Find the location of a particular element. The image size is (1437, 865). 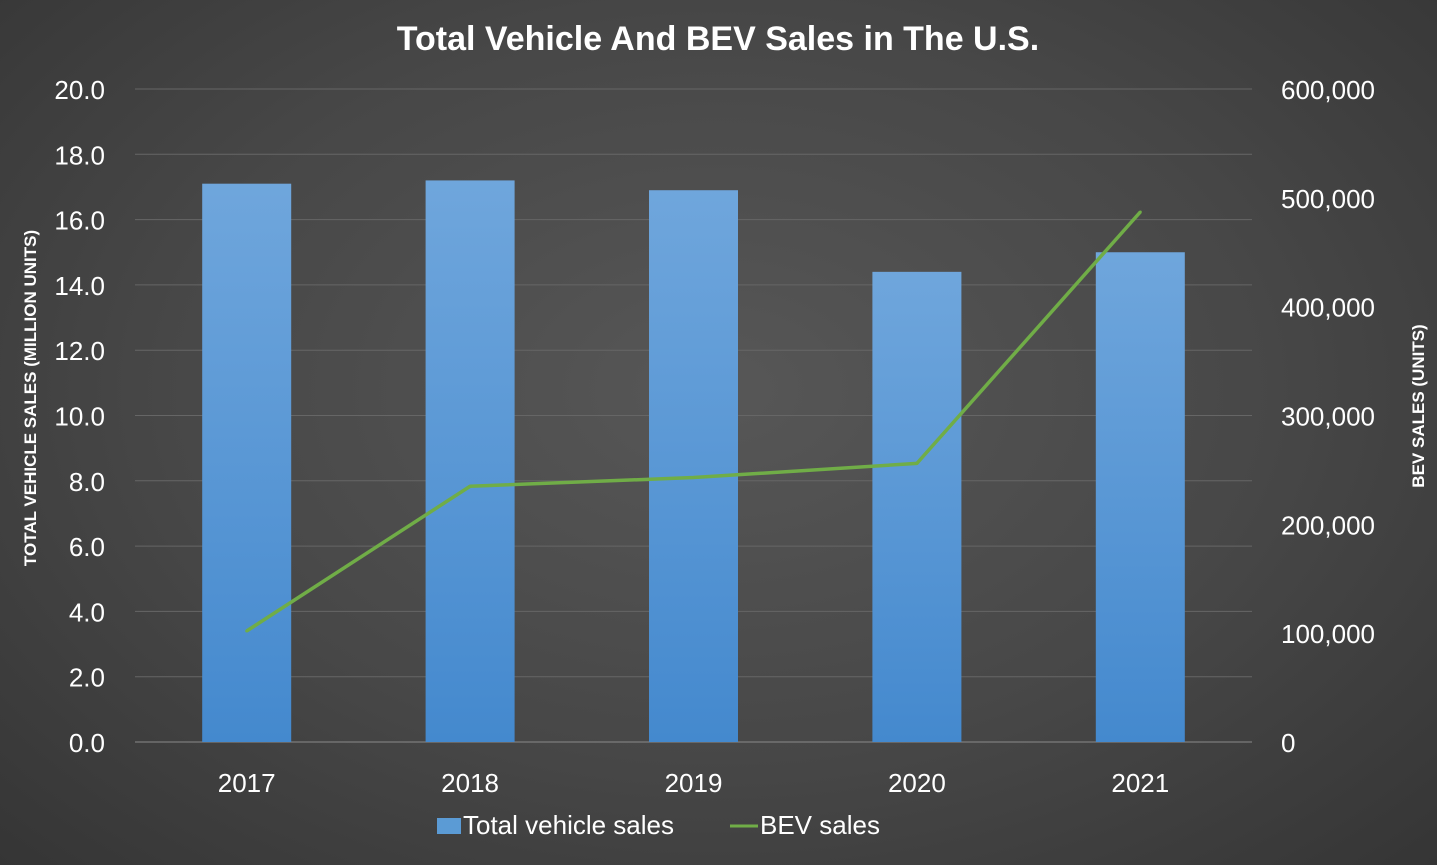

x-axis-ticks: 2017 2018 2019 2020 2021 is located at coordinates (693, 783).